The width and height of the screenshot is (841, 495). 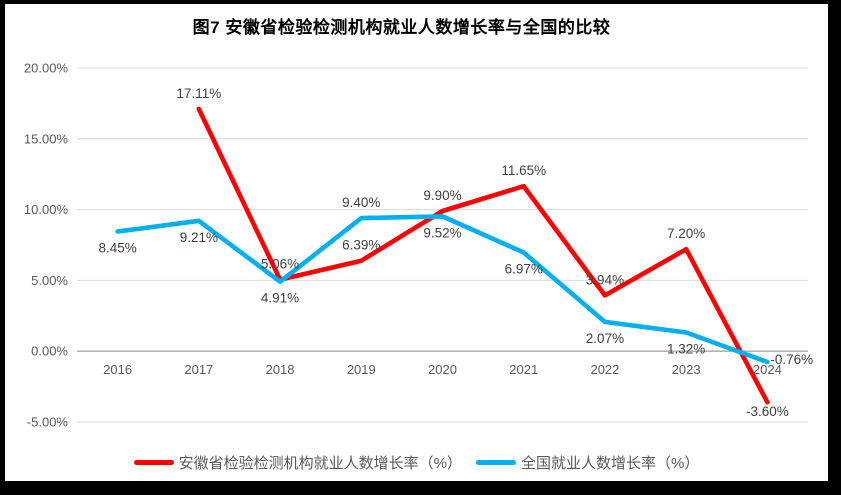 I want to click on data-label: -3.60%, so click(x=767, y=411).